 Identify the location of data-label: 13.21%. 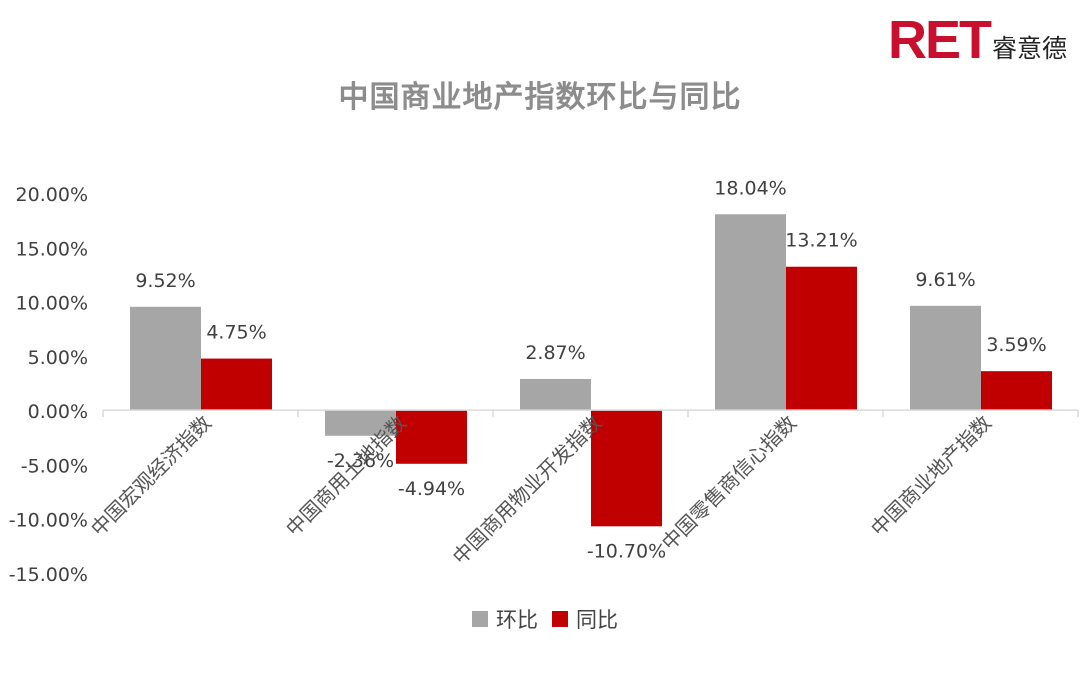
(821, 241).